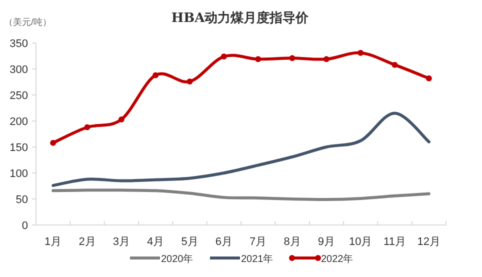 This screenshot has height=277, width=482. What do you see at coordinates (177, 259) in the screenshot?
I see `legend-label: 2020年` at bounding box center [177, 259].